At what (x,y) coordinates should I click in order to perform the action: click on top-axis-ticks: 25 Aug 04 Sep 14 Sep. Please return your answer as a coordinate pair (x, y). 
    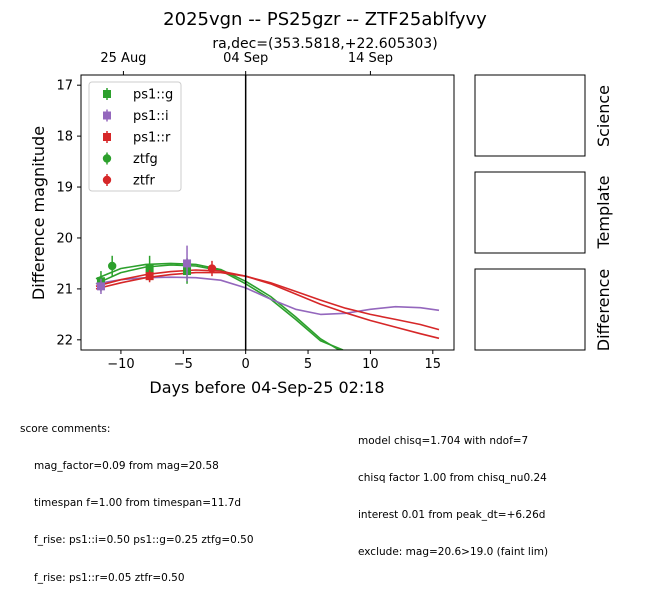
    Looking at the image, I should click on (246, 63).